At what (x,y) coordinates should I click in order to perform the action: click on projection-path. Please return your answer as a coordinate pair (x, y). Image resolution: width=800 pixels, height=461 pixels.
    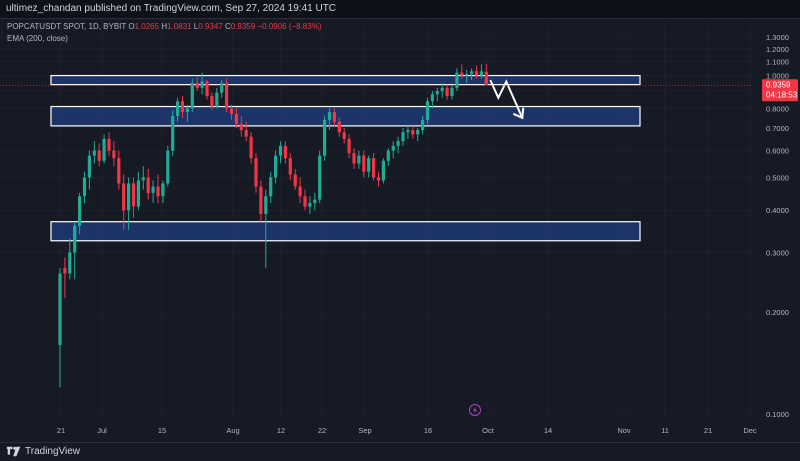
    Looking at the image, I should click on (506, 99).